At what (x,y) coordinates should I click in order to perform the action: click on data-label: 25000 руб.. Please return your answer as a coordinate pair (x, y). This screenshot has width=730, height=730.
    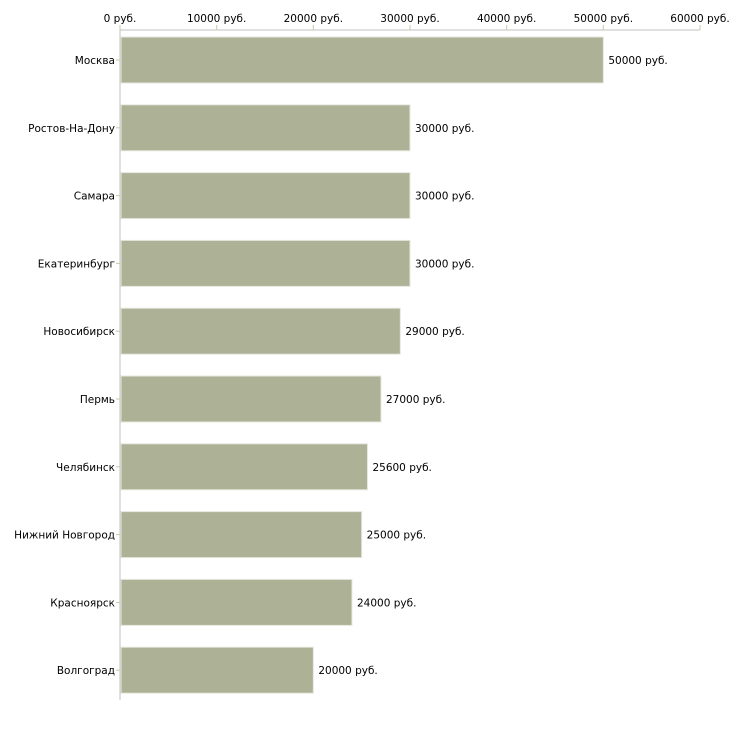
    Looking at the image, I should click on (396, 536).